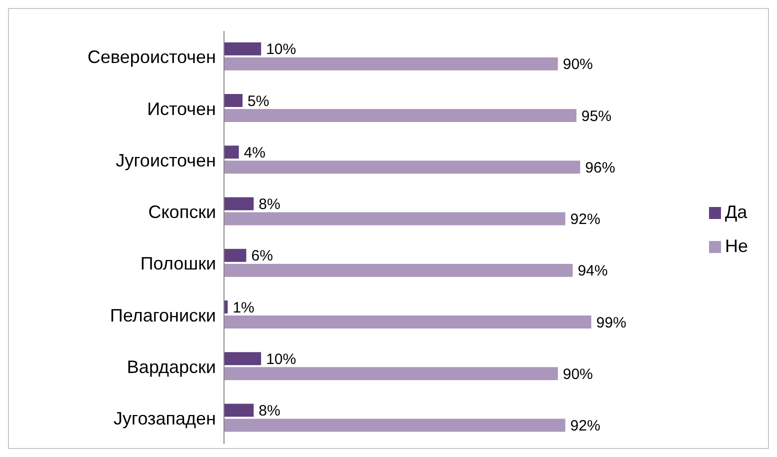 The height and width of the screenshot is (457, 777). What do you see at coordinates (243, 307) in the screenshot?
I see `data-label: 1%` at bounding box center [243, 307].